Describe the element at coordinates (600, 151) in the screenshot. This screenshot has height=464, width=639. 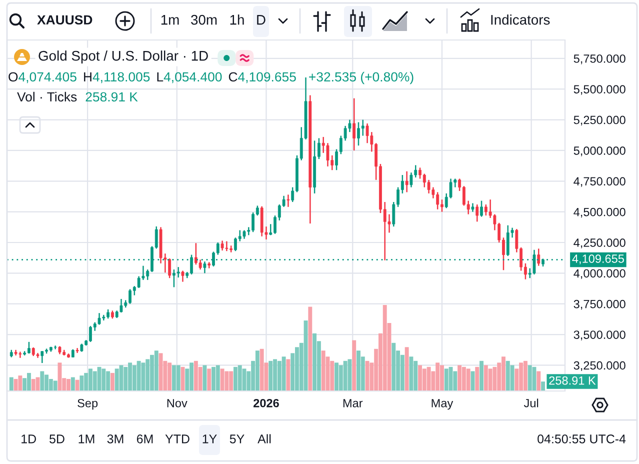
I see `y-tick-label: 5,000.000` at that location.